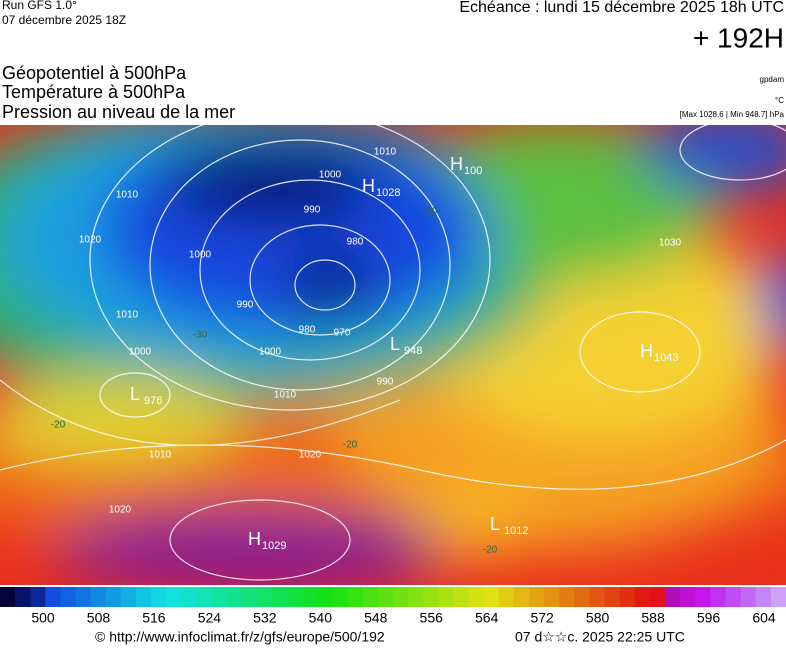 This screenshot has width=786, height=653. What do you see at coordinates (473, 171) in the screenshot?
I see `center-value: 100` at bounding box center [473, 171].